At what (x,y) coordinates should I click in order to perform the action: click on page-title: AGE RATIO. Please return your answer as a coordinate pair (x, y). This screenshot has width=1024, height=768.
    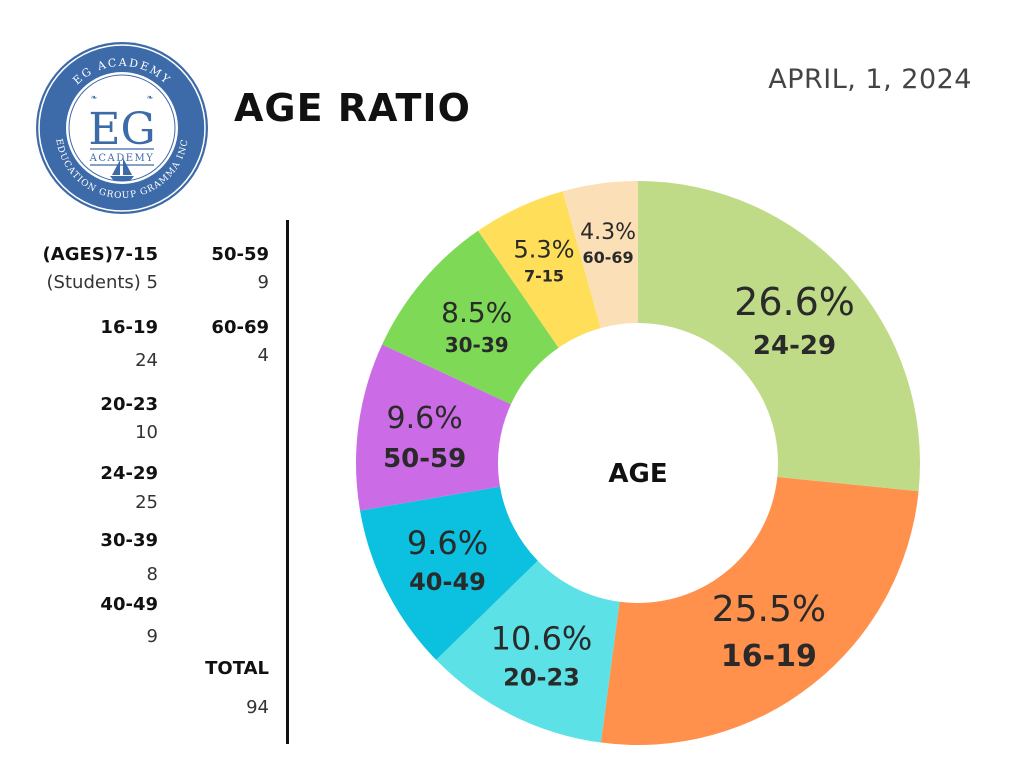
    Looking at the image, I should click on (352, 108).